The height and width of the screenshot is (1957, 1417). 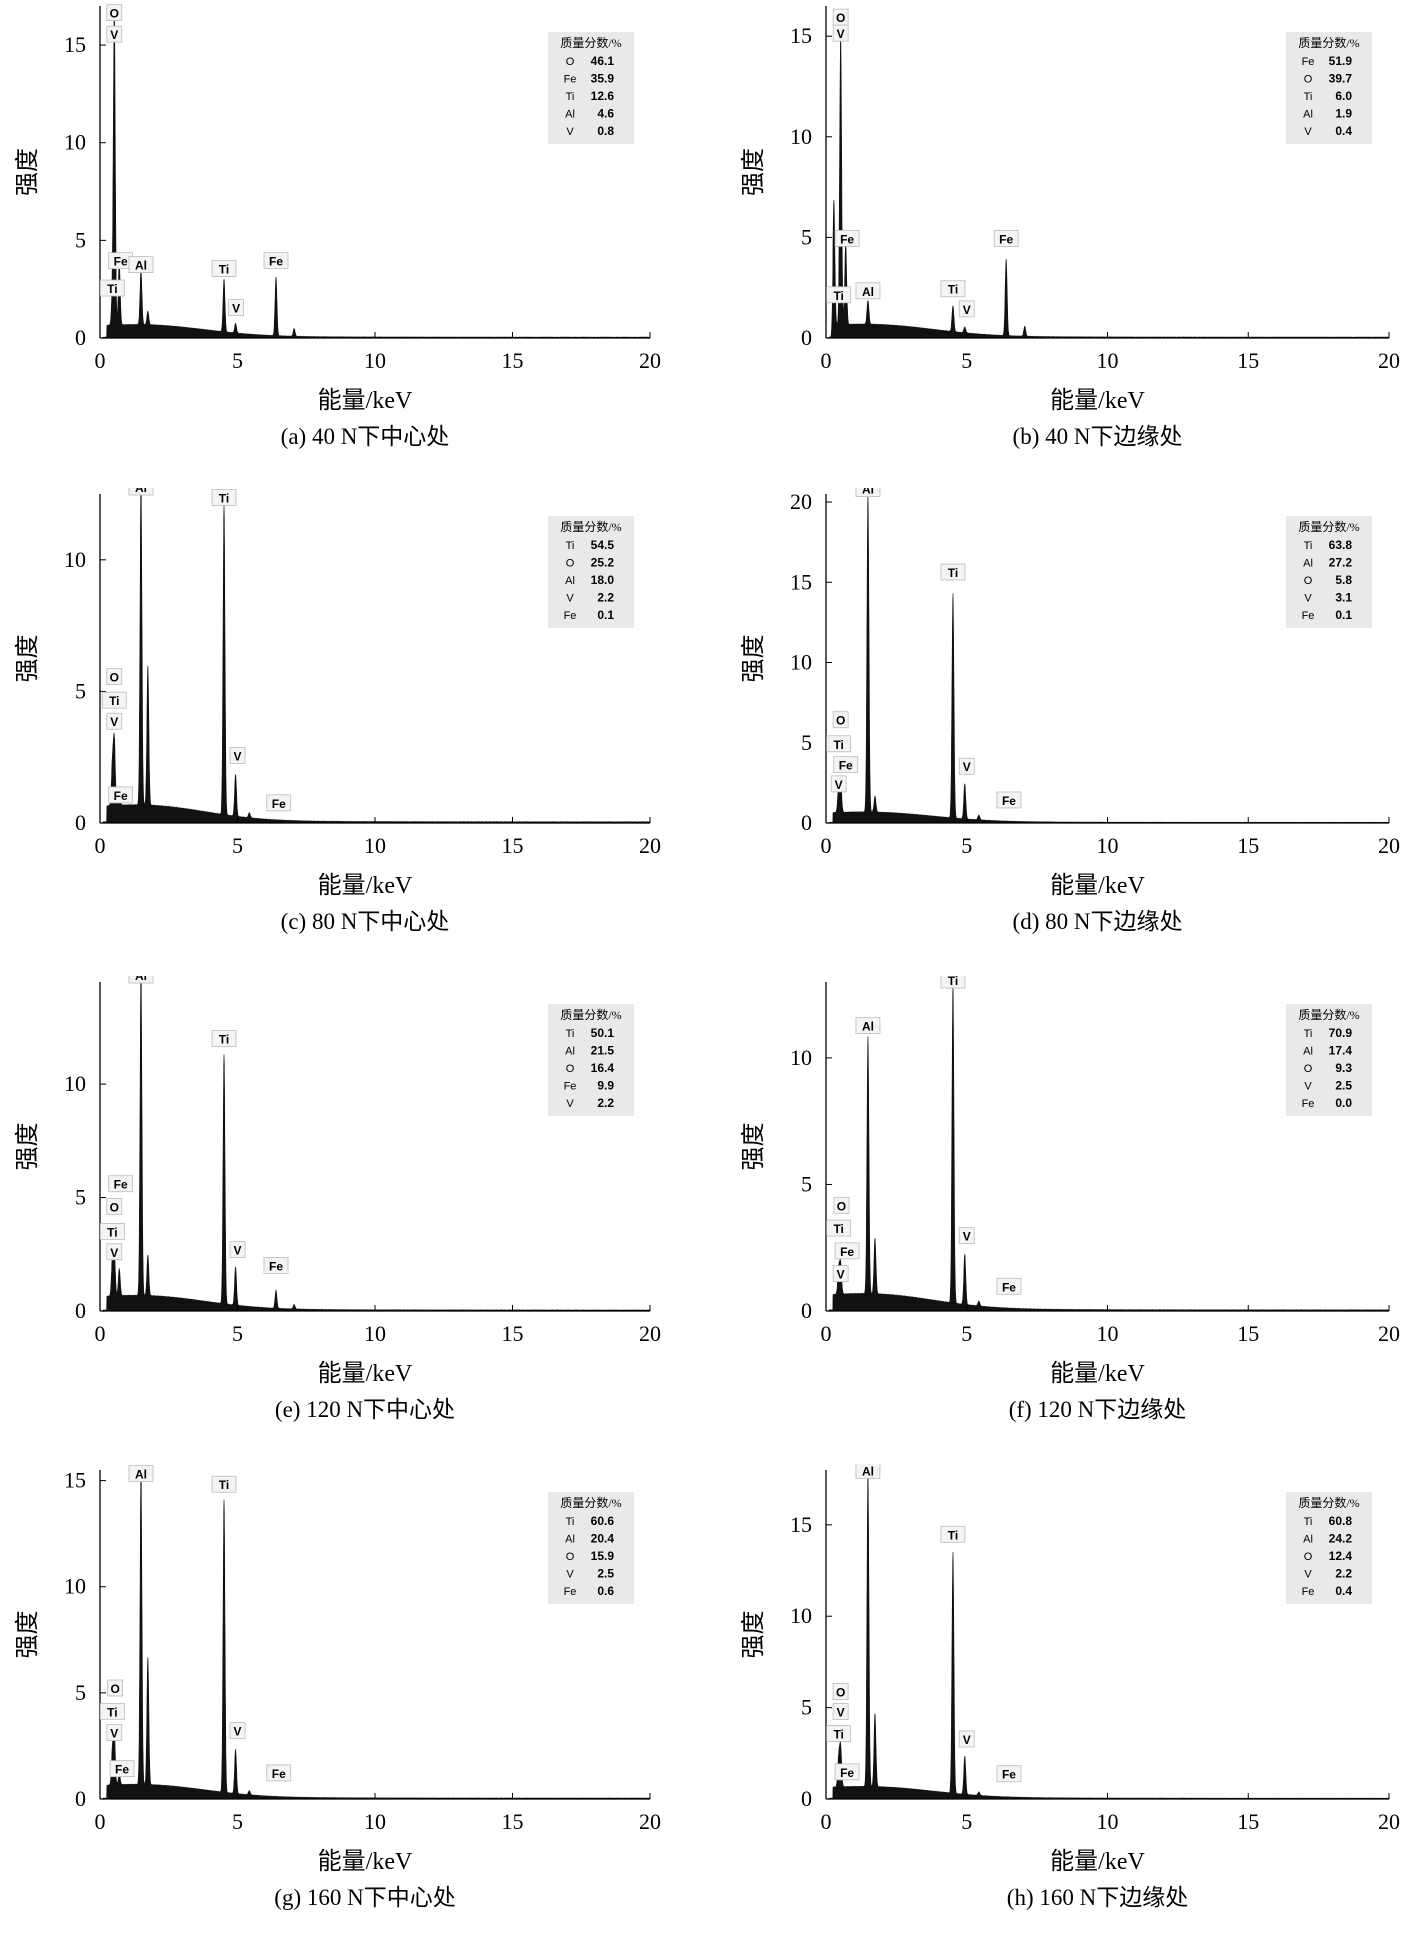 I want to click on composition-legend: 质量分数/% Ti 70.9 Al 17.4 O 9.3 V 2.5 Fe 0.0, so click(x=1329, y=1060).